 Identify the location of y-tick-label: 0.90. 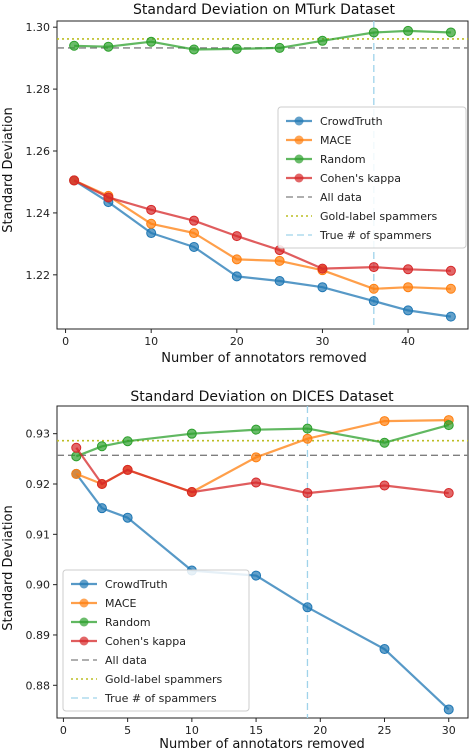
(38, 585).